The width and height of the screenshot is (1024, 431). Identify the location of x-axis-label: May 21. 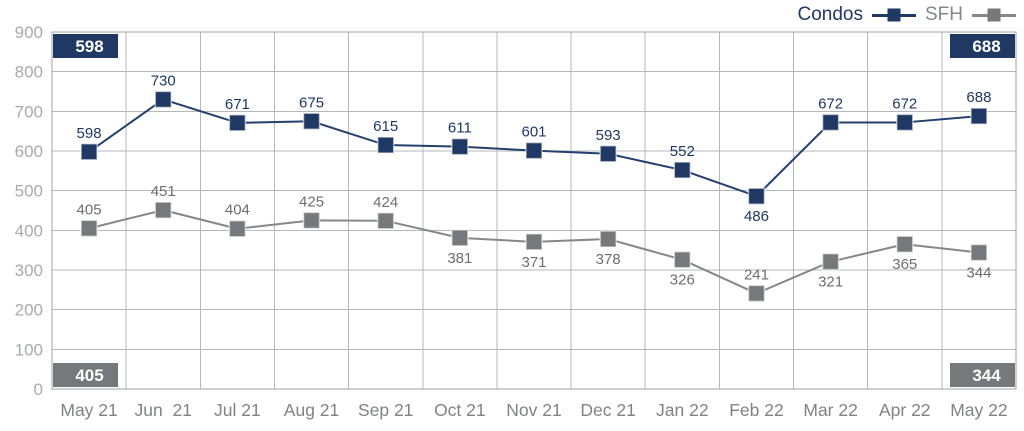
(88, 410).